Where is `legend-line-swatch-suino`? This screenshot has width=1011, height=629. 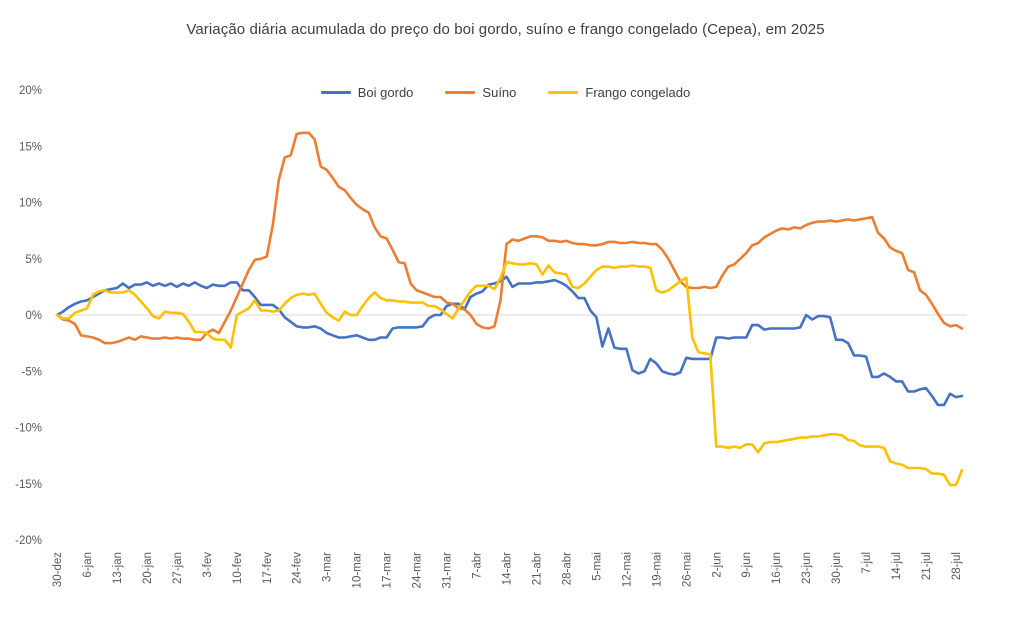
legend-line-swatch-suino is located at coordinates (460, 92).